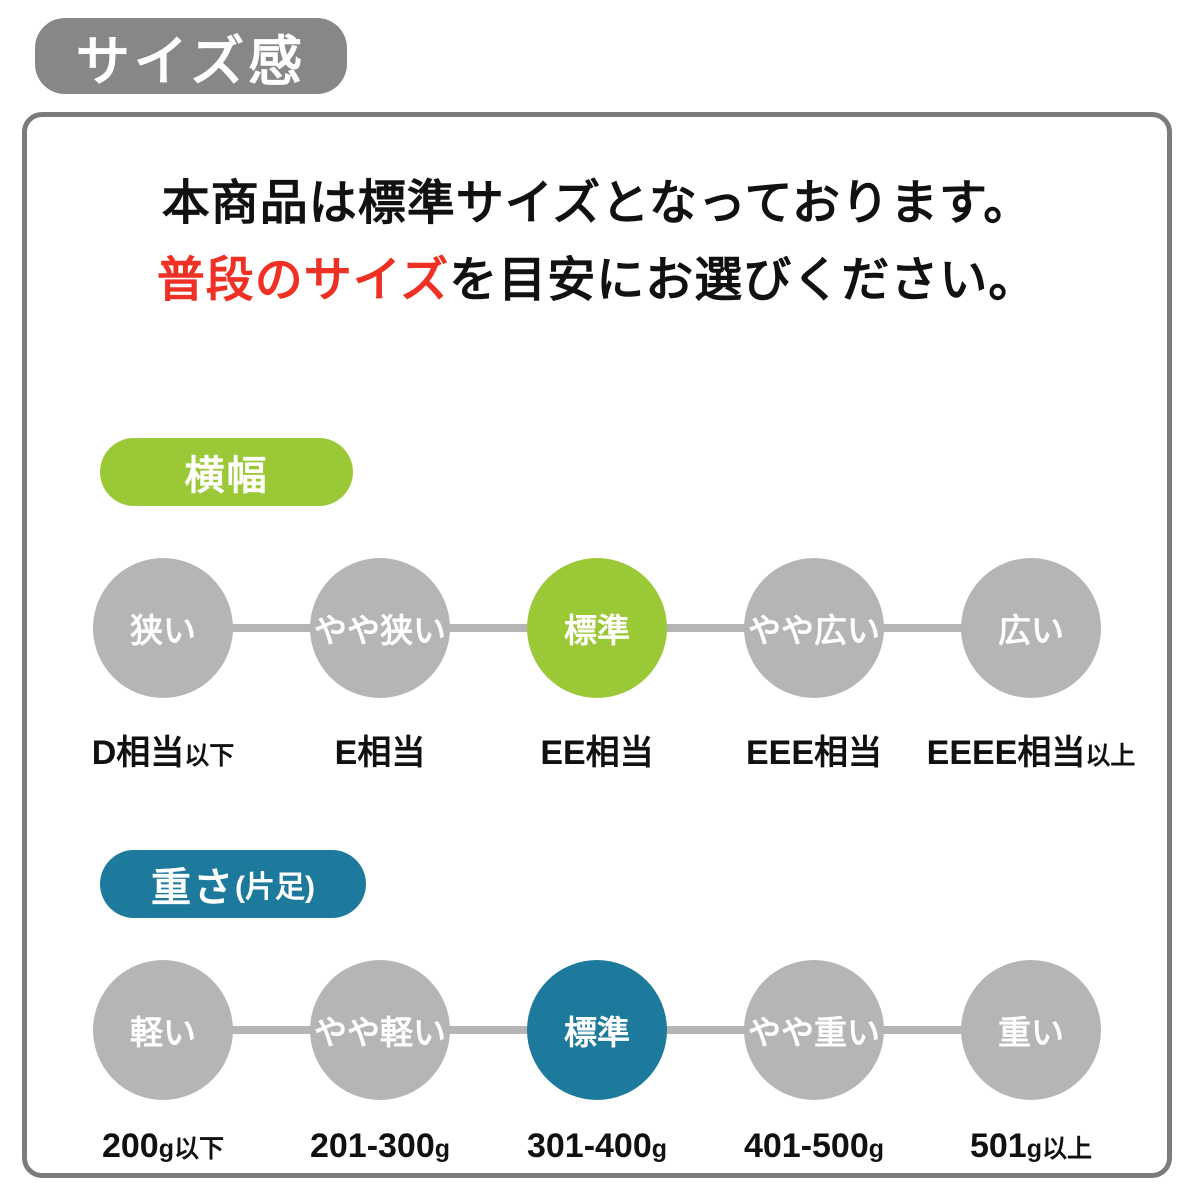 The height and width of the screenshot is (1200, 1200). I want to click on width-label-d: D相当 以下, so click(163, 753).